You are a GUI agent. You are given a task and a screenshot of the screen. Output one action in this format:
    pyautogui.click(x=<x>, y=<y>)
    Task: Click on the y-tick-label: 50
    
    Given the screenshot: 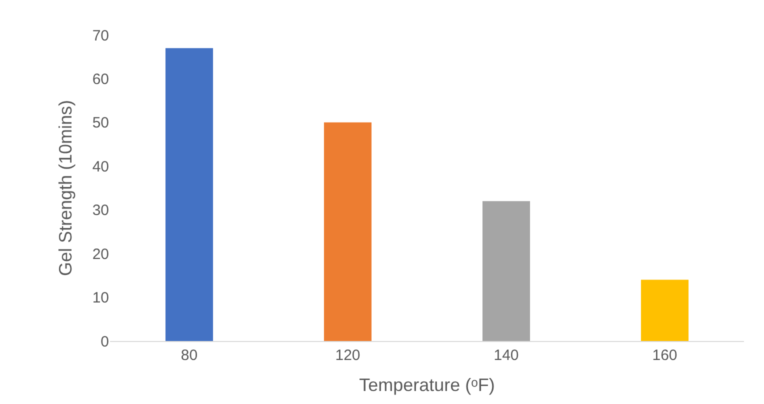 What is the action you would take?
    pyautogui.click(x=100, y=123)
    